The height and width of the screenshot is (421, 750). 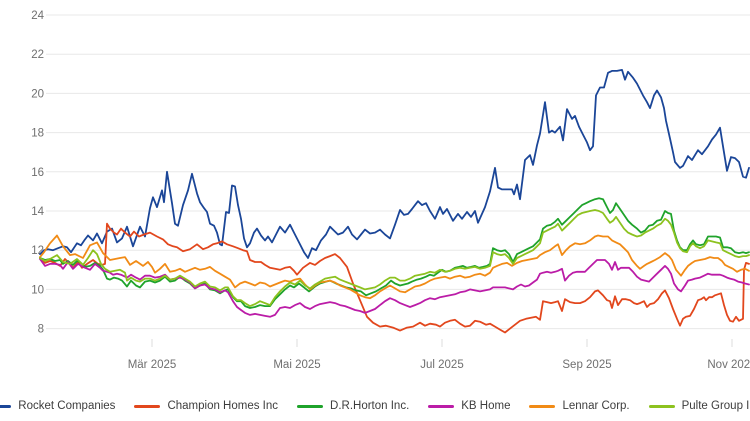 What do you see at coordinates (37, 94) in the screenshot?
I see `y-axis-tick-label: 20` at bounding box center [37, 94].